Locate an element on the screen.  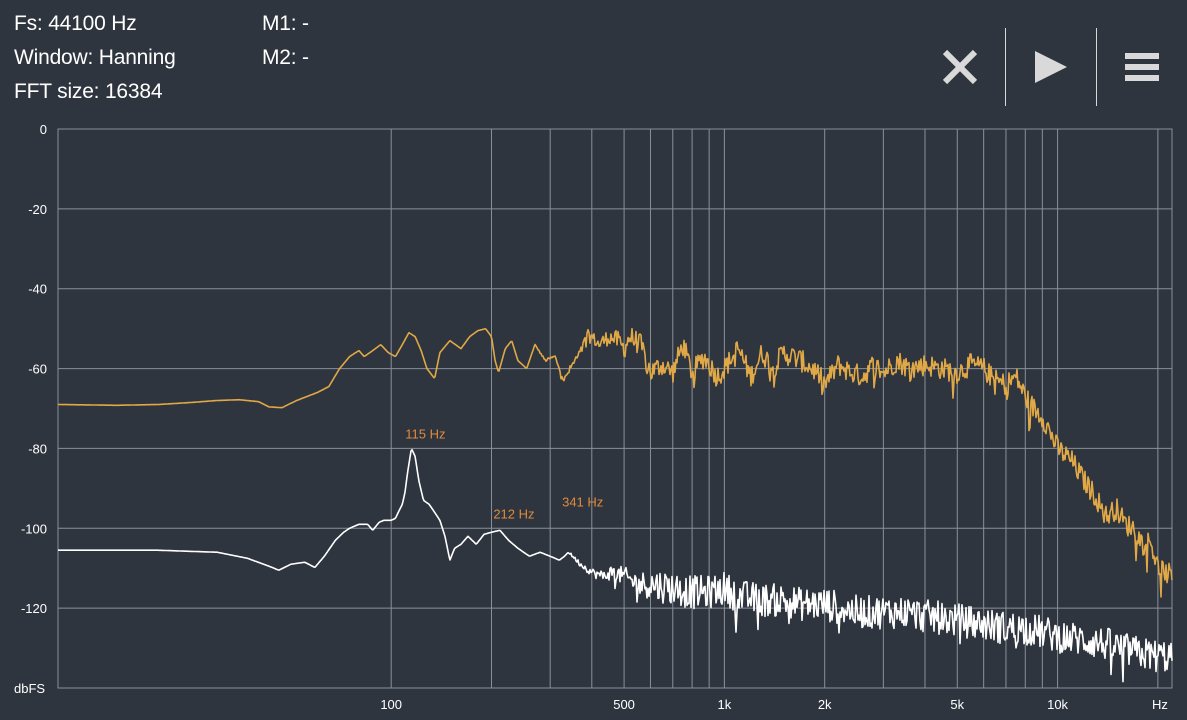
fft-size-text: FFT size: 16384 is located at coordinates (88, 91).